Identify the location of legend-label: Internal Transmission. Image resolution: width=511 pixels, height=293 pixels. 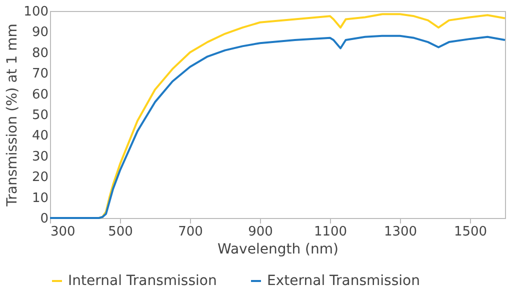
(142, 281).